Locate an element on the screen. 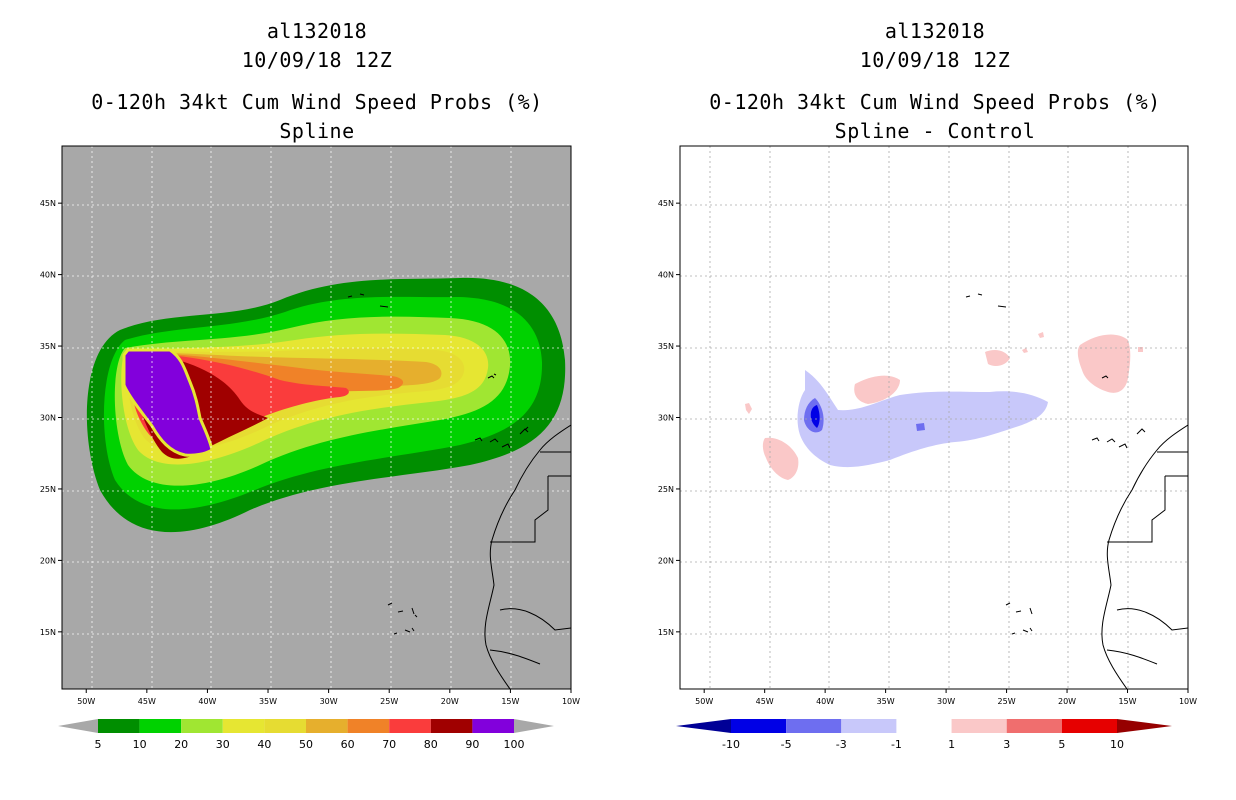 The height and width of the screenshot is (800, 1236). colorbar-label: -3 is located at coordinates (841, 744).